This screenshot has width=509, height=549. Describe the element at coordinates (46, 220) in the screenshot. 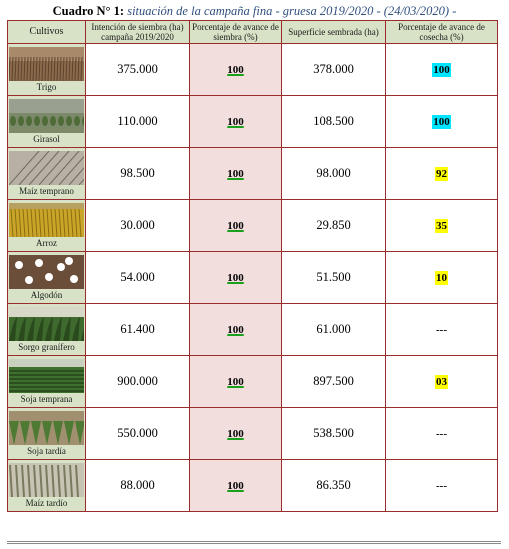

I see `rice-field-photo` at that location.